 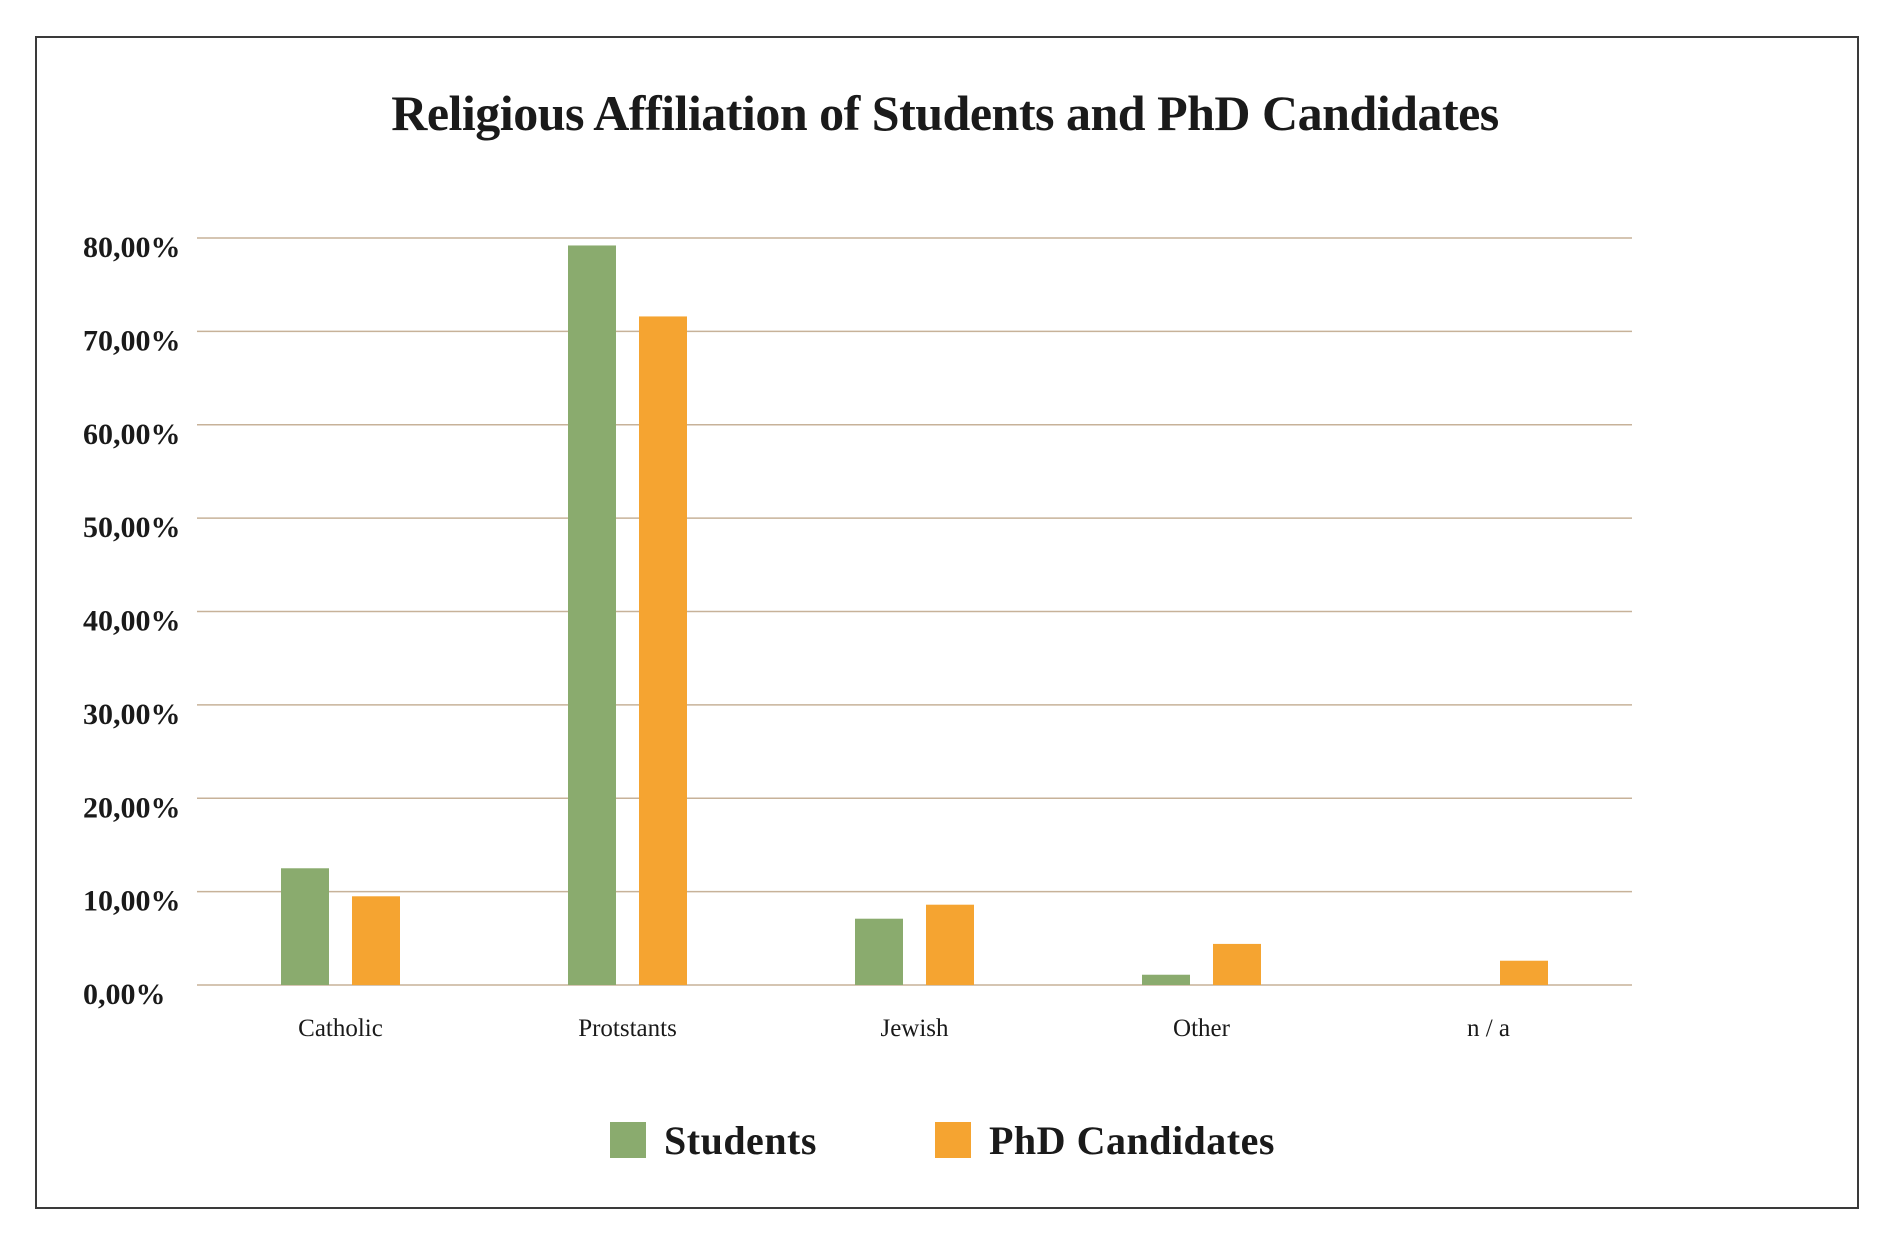 What do you see at coordinates (1132, 1140) in the screenshot?
I see `legend-label-phd-candidates: PhD Candidates` at bounding box center [1132, 1140].